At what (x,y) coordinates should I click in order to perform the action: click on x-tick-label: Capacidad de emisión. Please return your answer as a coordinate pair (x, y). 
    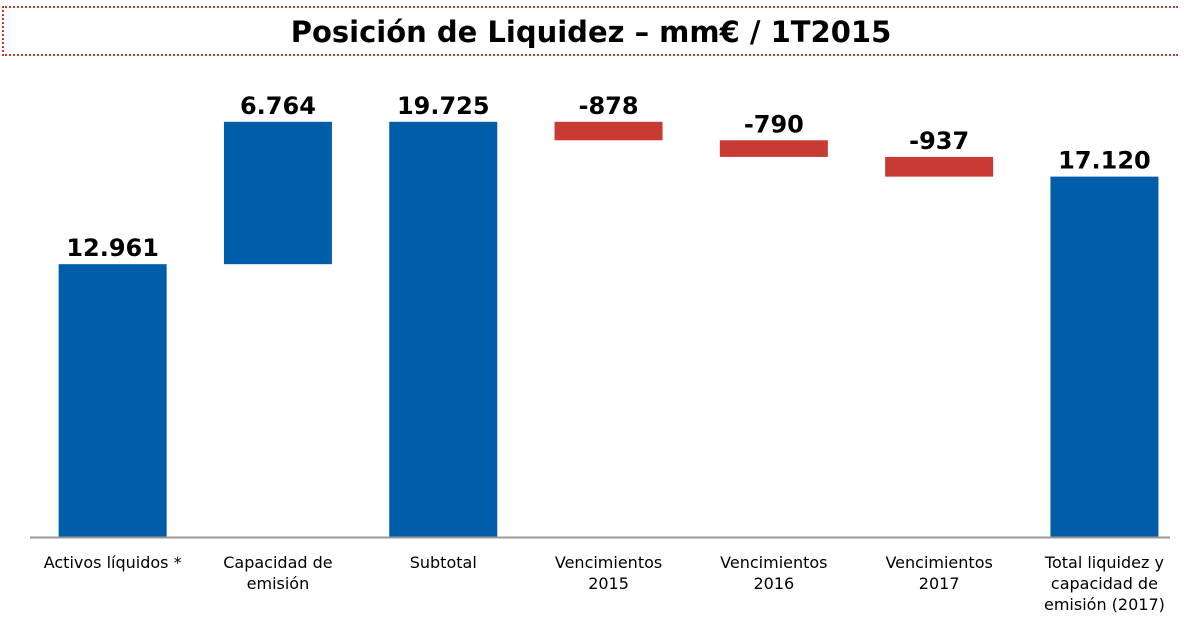
    Looking at the image, I should click on (278, 573).